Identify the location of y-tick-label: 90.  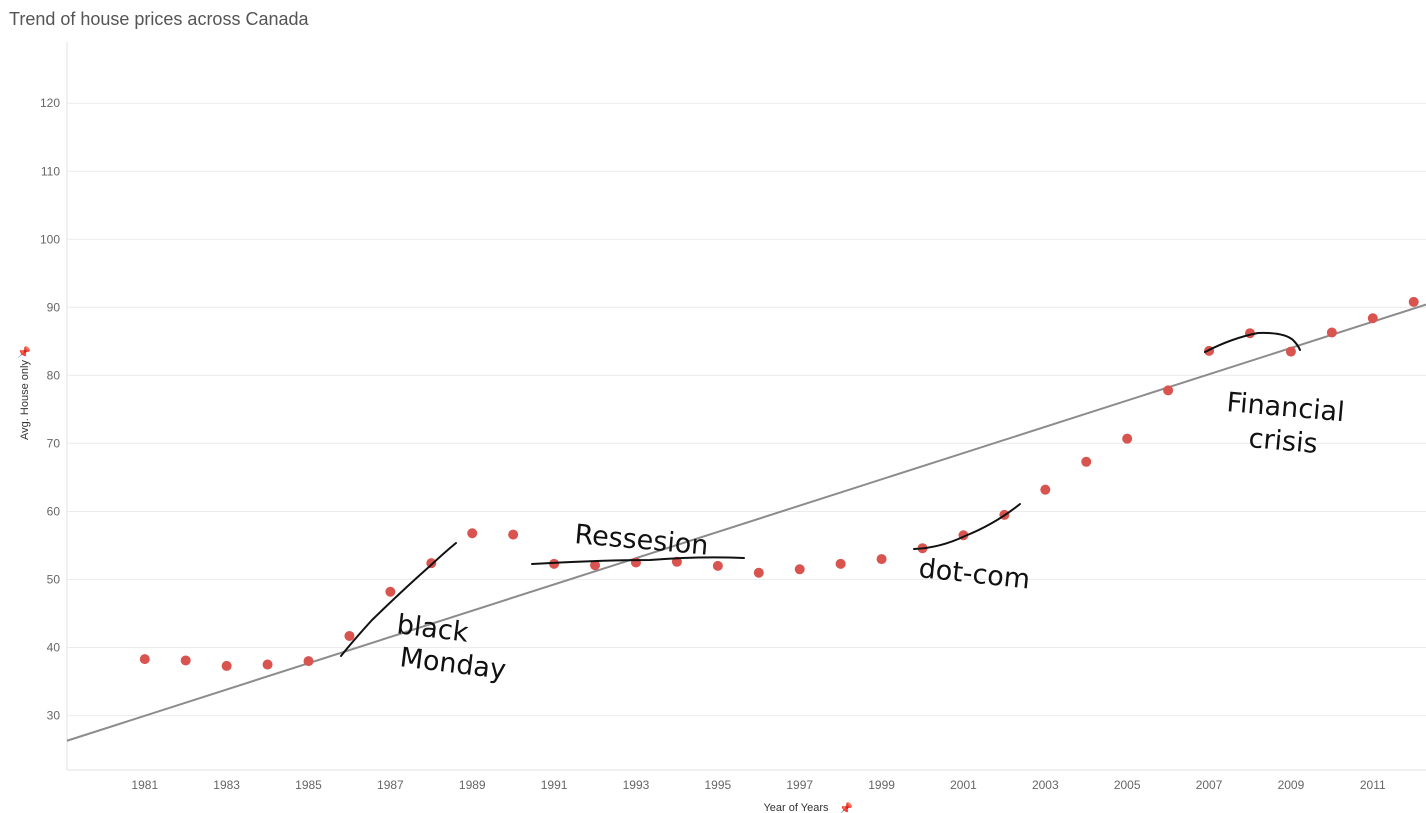
(54, 307).